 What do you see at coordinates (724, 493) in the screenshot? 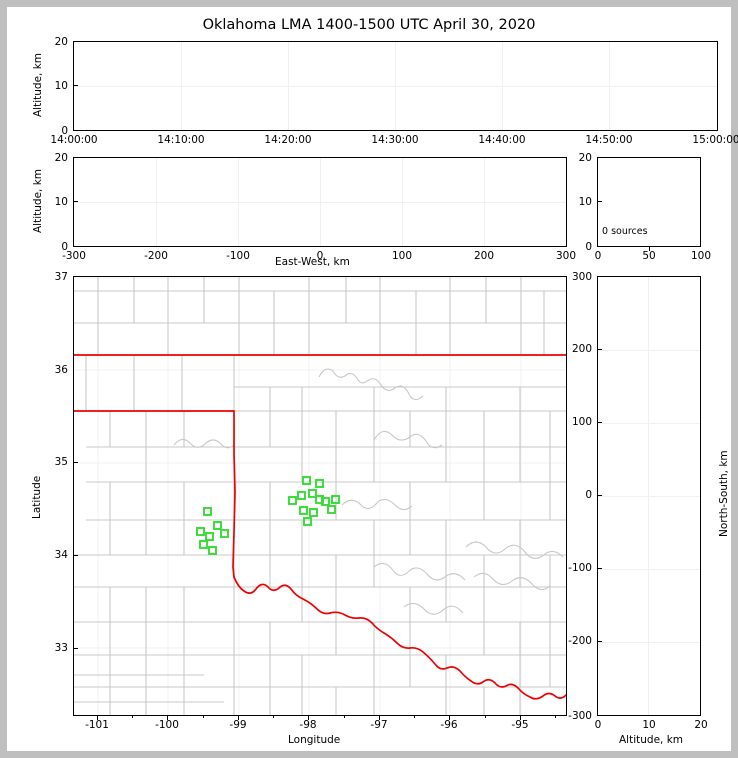
I see `y-axis-label: North-South, km` at bounding box center [724, 493].